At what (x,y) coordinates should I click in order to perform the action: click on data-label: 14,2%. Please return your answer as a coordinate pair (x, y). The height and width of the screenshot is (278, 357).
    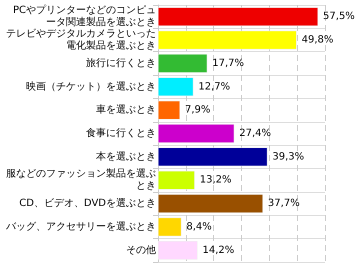
    Looking at the image, I should click on (218, 250).